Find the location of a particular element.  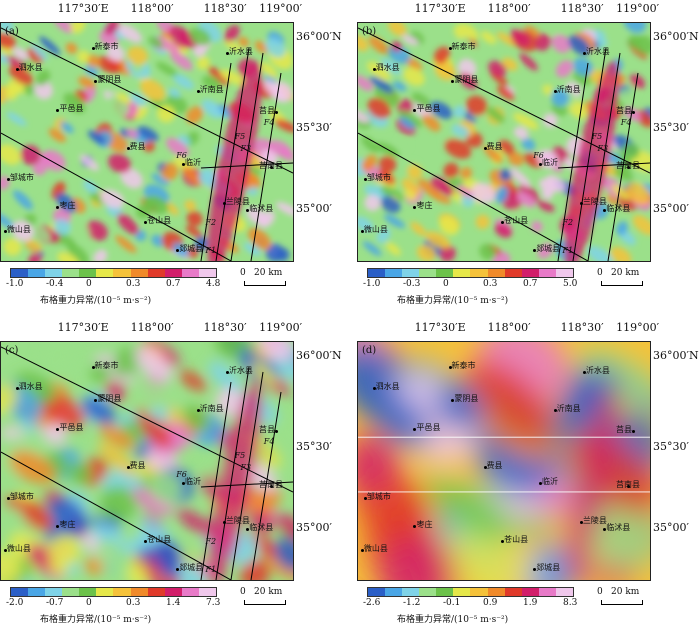

city-label: 微山县 is located at coordinates (375, 230).